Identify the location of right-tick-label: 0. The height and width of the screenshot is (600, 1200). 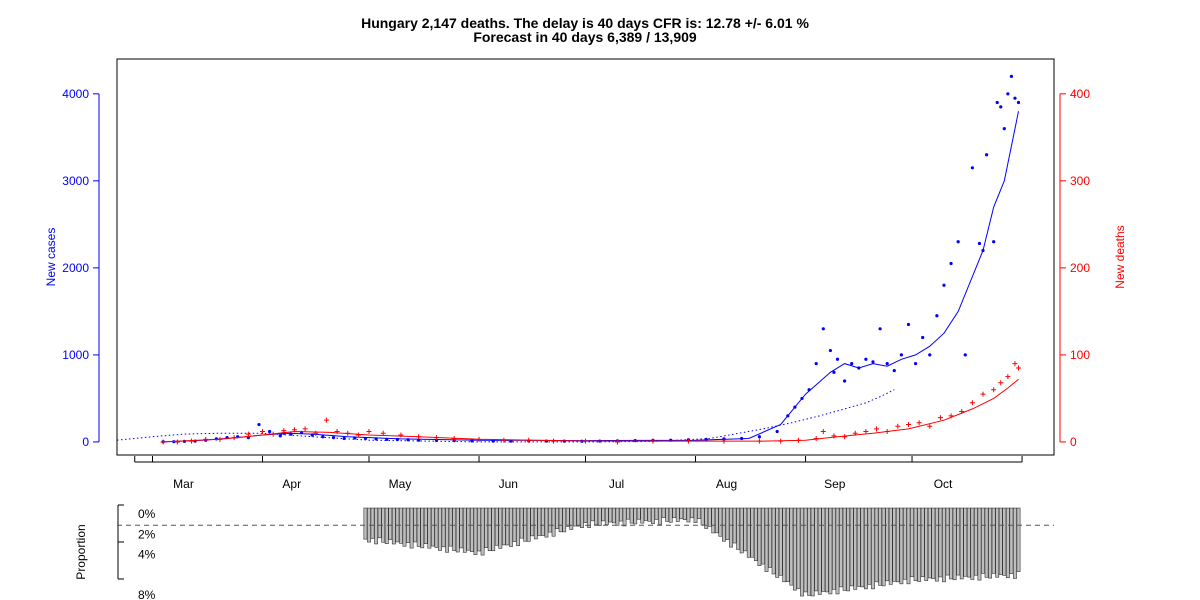
(1073, 442).